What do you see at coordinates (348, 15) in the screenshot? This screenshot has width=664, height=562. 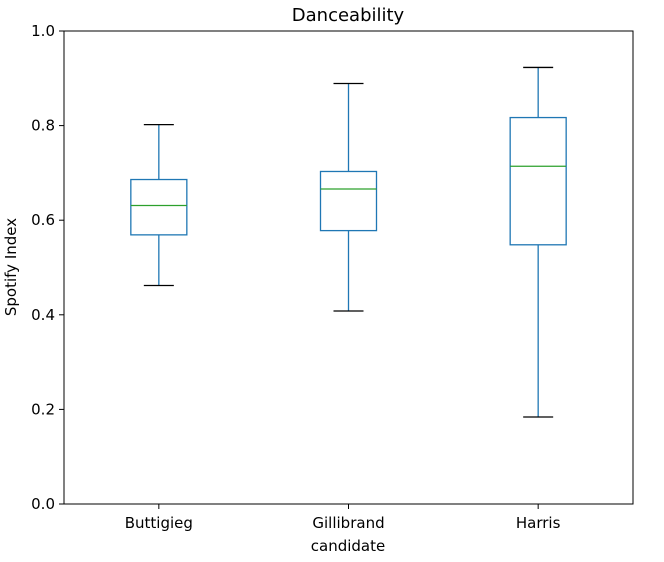 I see `chart-title: Danceability` at bounding box center [348, 15].